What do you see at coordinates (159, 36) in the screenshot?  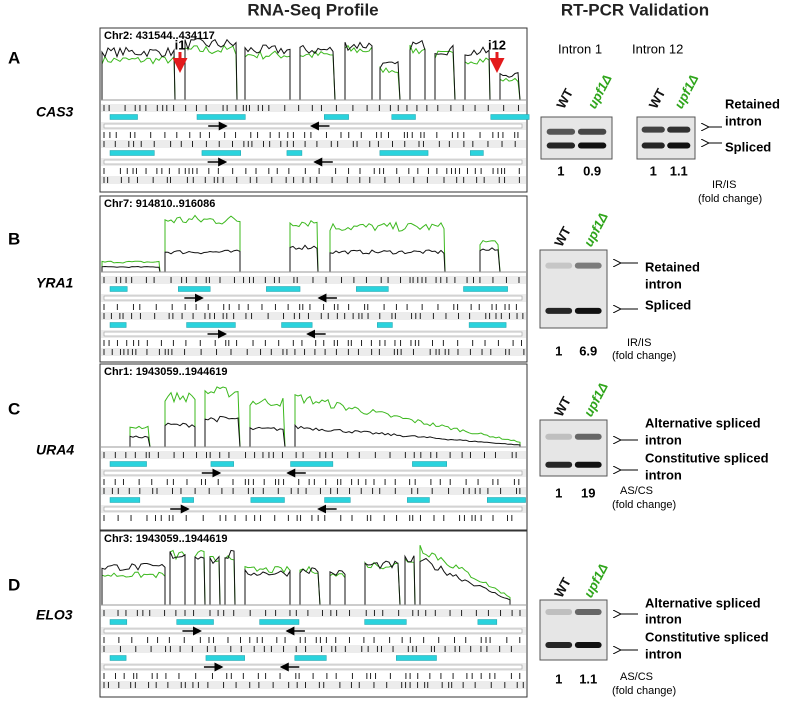 I see `coords: Chr2: 431544..434117` at bounding box center [159, 36].